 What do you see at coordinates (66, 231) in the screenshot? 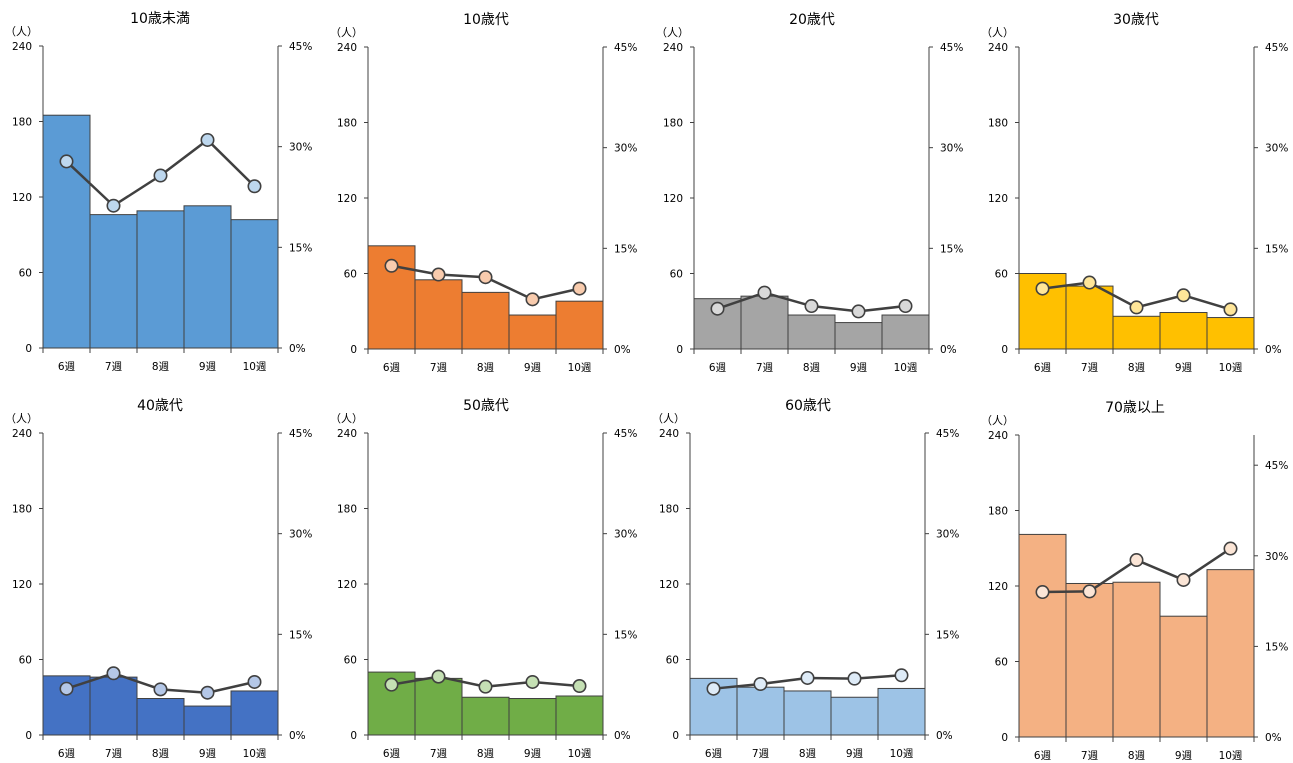
I see `bar-6週` at bounding box center [66, 231].